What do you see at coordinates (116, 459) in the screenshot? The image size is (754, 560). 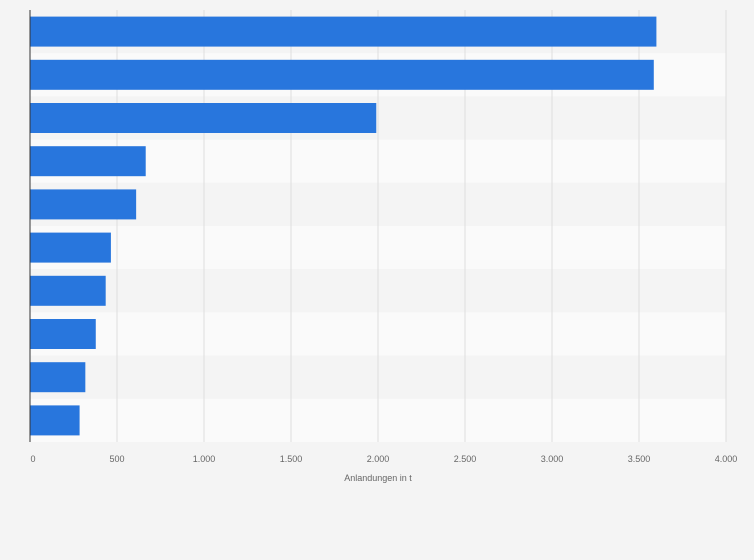 I see `x-tick-label: 500` at bounding box center [116, 459].